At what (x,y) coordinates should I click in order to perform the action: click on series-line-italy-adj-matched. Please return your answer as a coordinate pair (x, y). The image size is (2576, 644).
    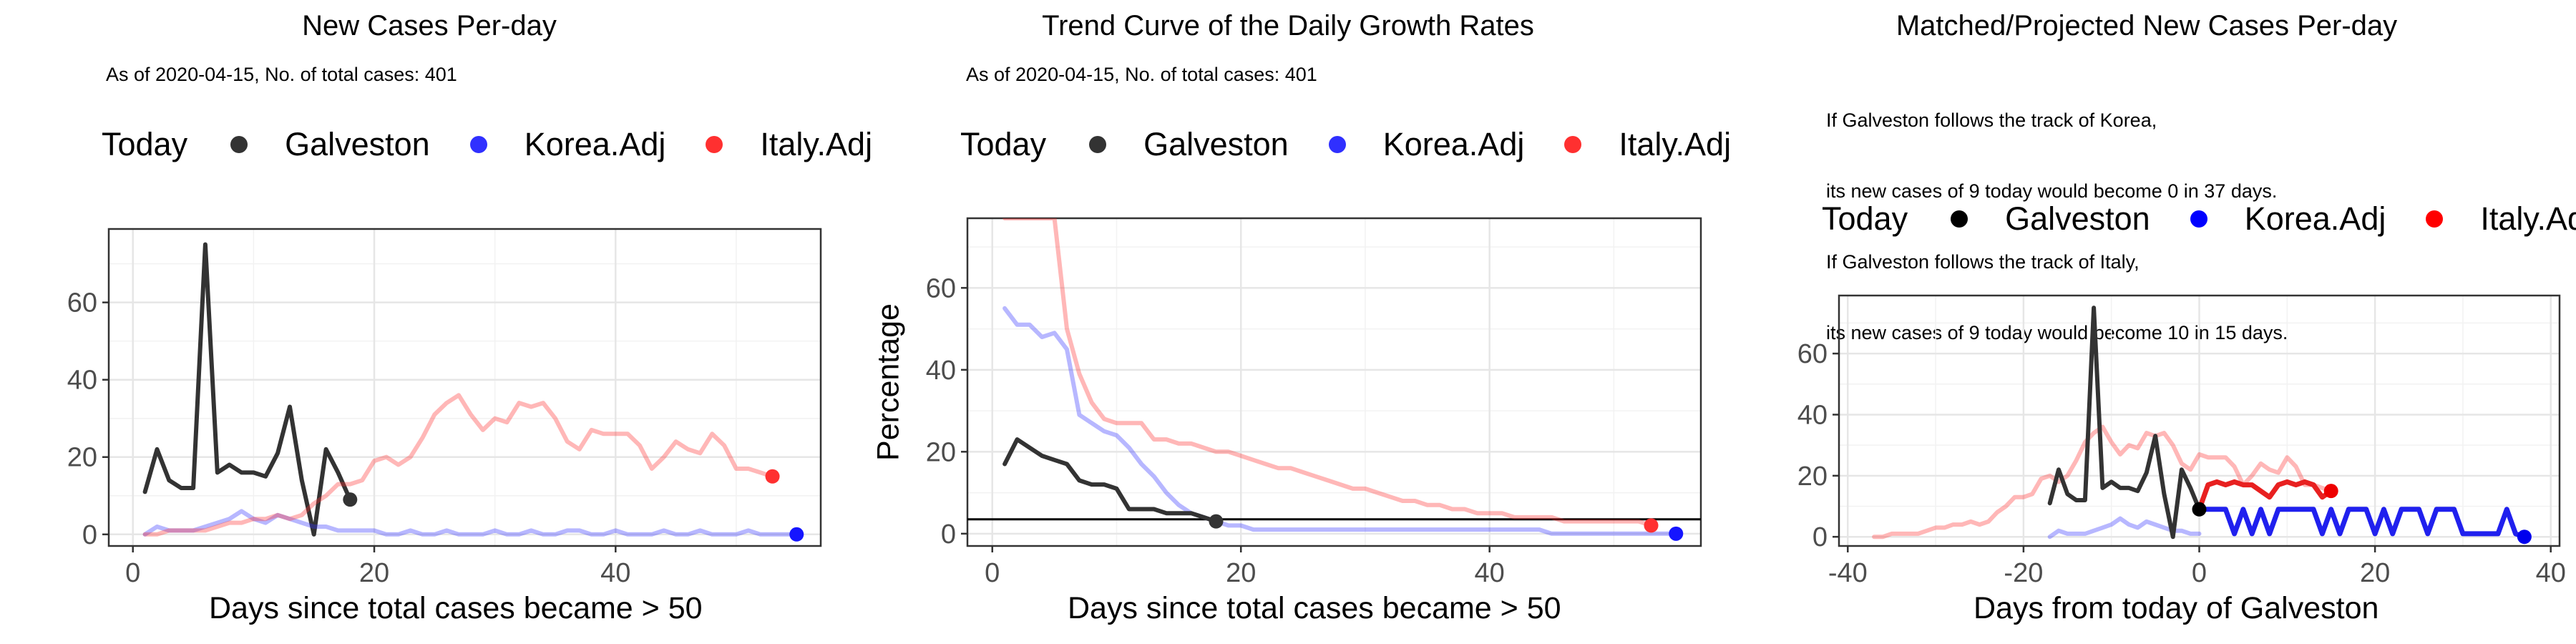
    Looking at the image, I should click on (2102, 482).